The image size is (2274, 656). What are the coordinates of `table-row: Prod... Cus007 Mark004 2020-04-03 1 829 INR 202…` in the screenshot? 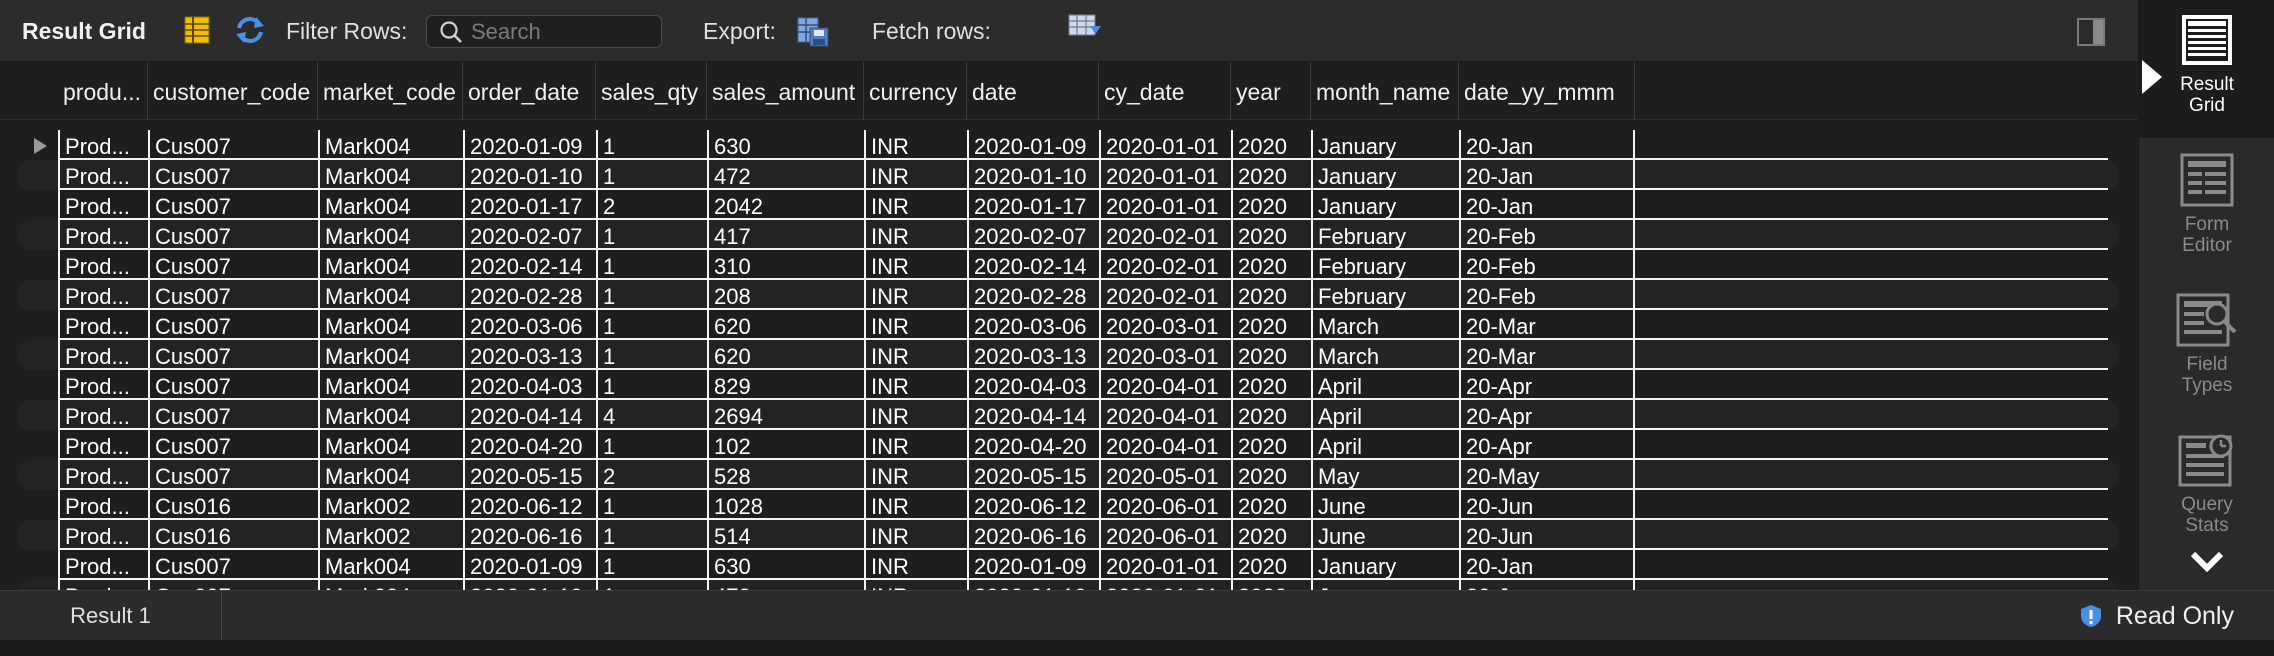 It's located at (1069, 385).